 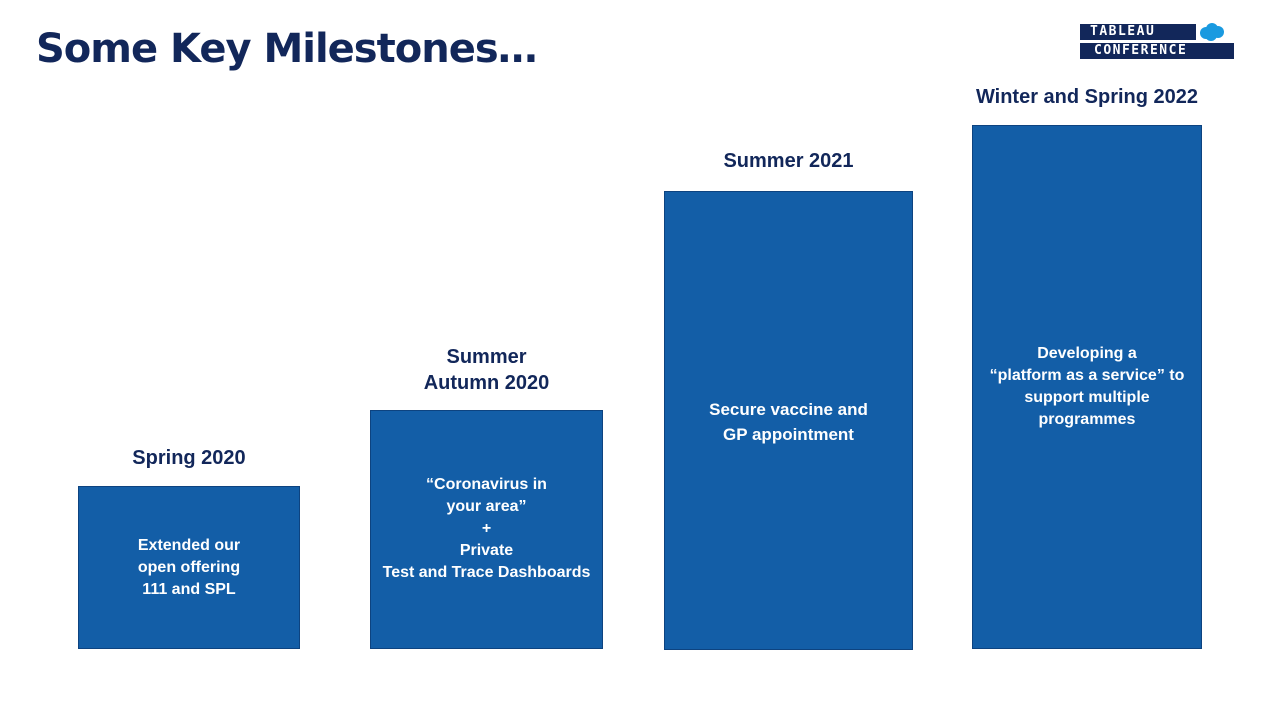 I want to click on milestone-description: Secure vaccine and GP appointment, so click(x=788, y=422).